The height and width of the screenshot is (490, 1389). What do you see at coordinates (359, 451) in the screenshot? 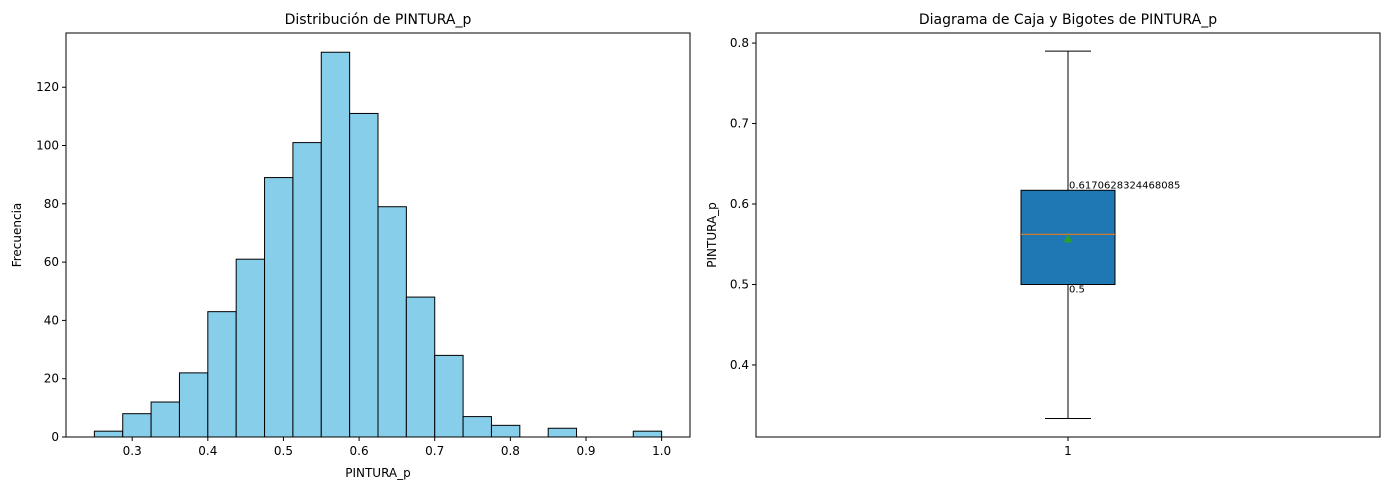
I see `x-tick-label: 0.6` at bounding box center [359, 451].